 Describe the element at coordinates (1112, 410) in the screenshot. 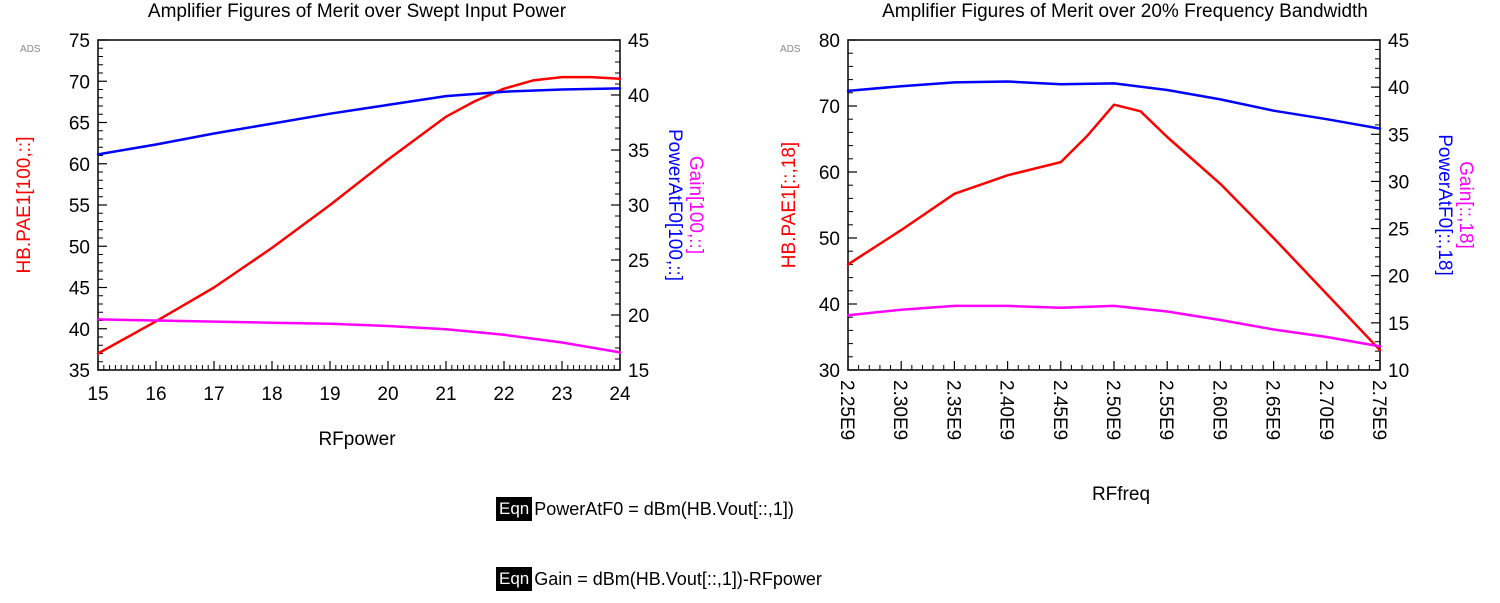

I see `x-tick-label: 2.50E9` at that location.